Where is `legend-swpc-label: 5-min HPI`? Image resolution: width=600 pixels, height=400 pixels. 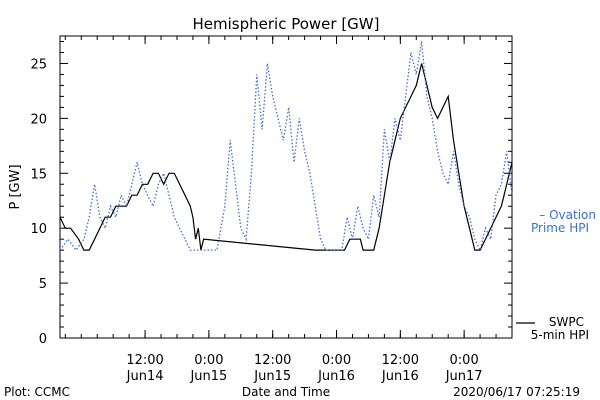 legend-swpc-label: 5-min HPI is located at coordinates (560, 335).